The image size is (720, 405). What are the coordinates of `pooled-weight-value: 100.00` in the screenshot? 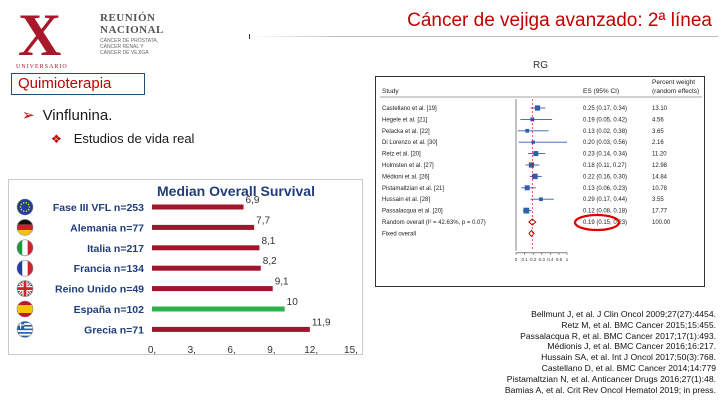 It's located at (661, 223).